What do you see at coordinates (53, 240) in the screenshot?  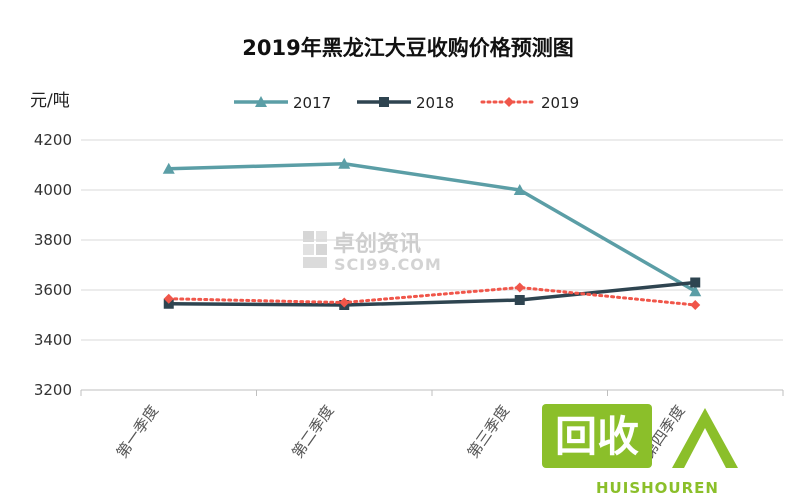 I see `y-tick-label: 3800` at bounding box center [53, 240].